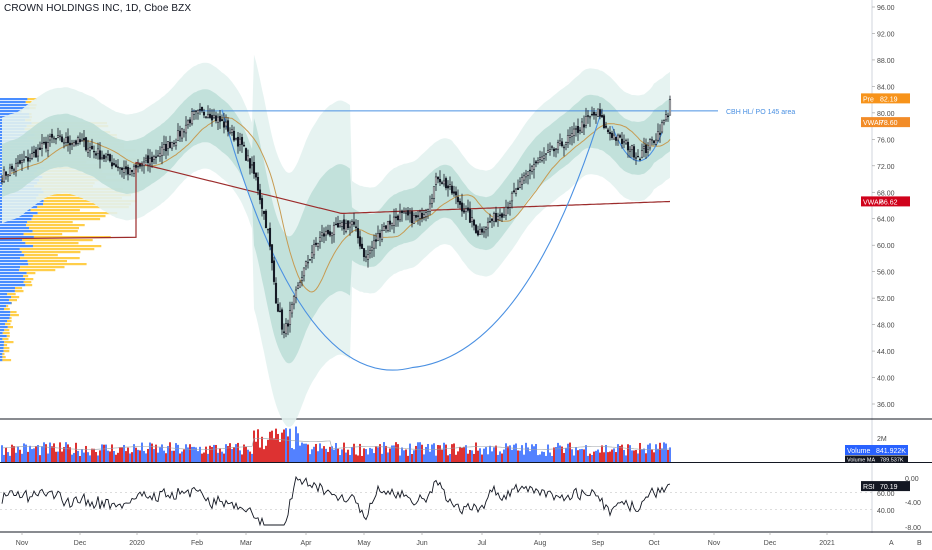  What do you see at coordinates (891, 543) in the screenshot?
I see `auto-scale-button: A` at bounding box center [891, 543].